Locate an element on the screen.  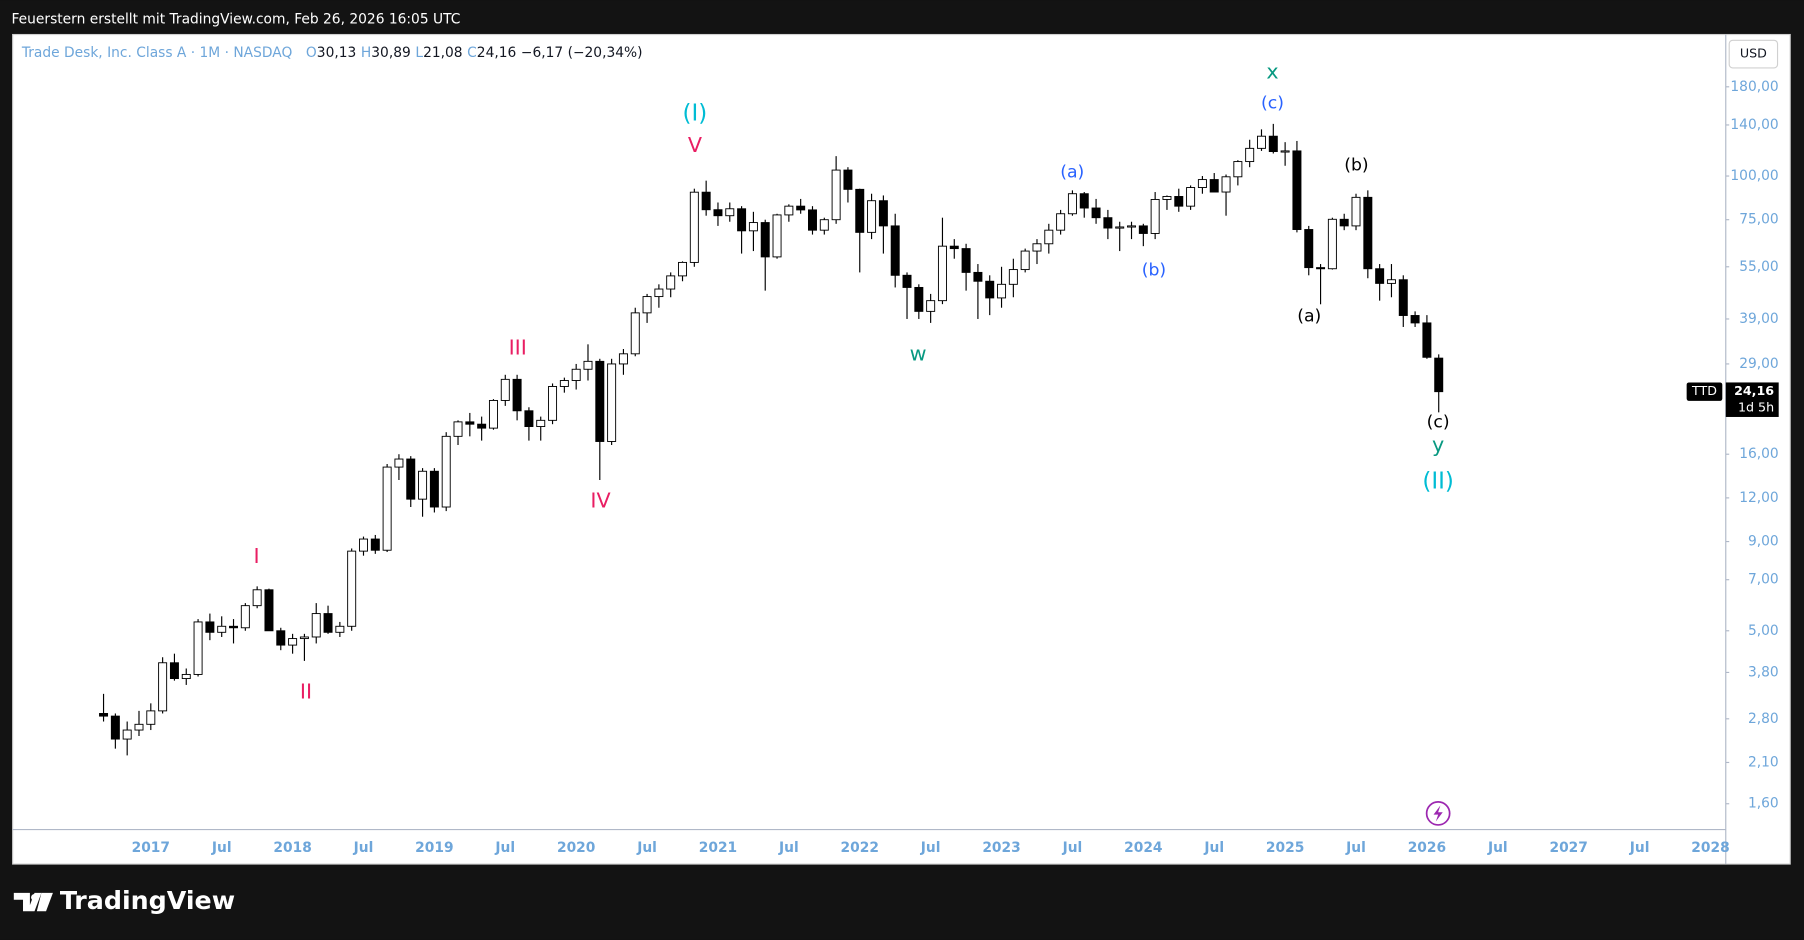
y-tick-label: 100,00 is located at coordinates (1754, 176).